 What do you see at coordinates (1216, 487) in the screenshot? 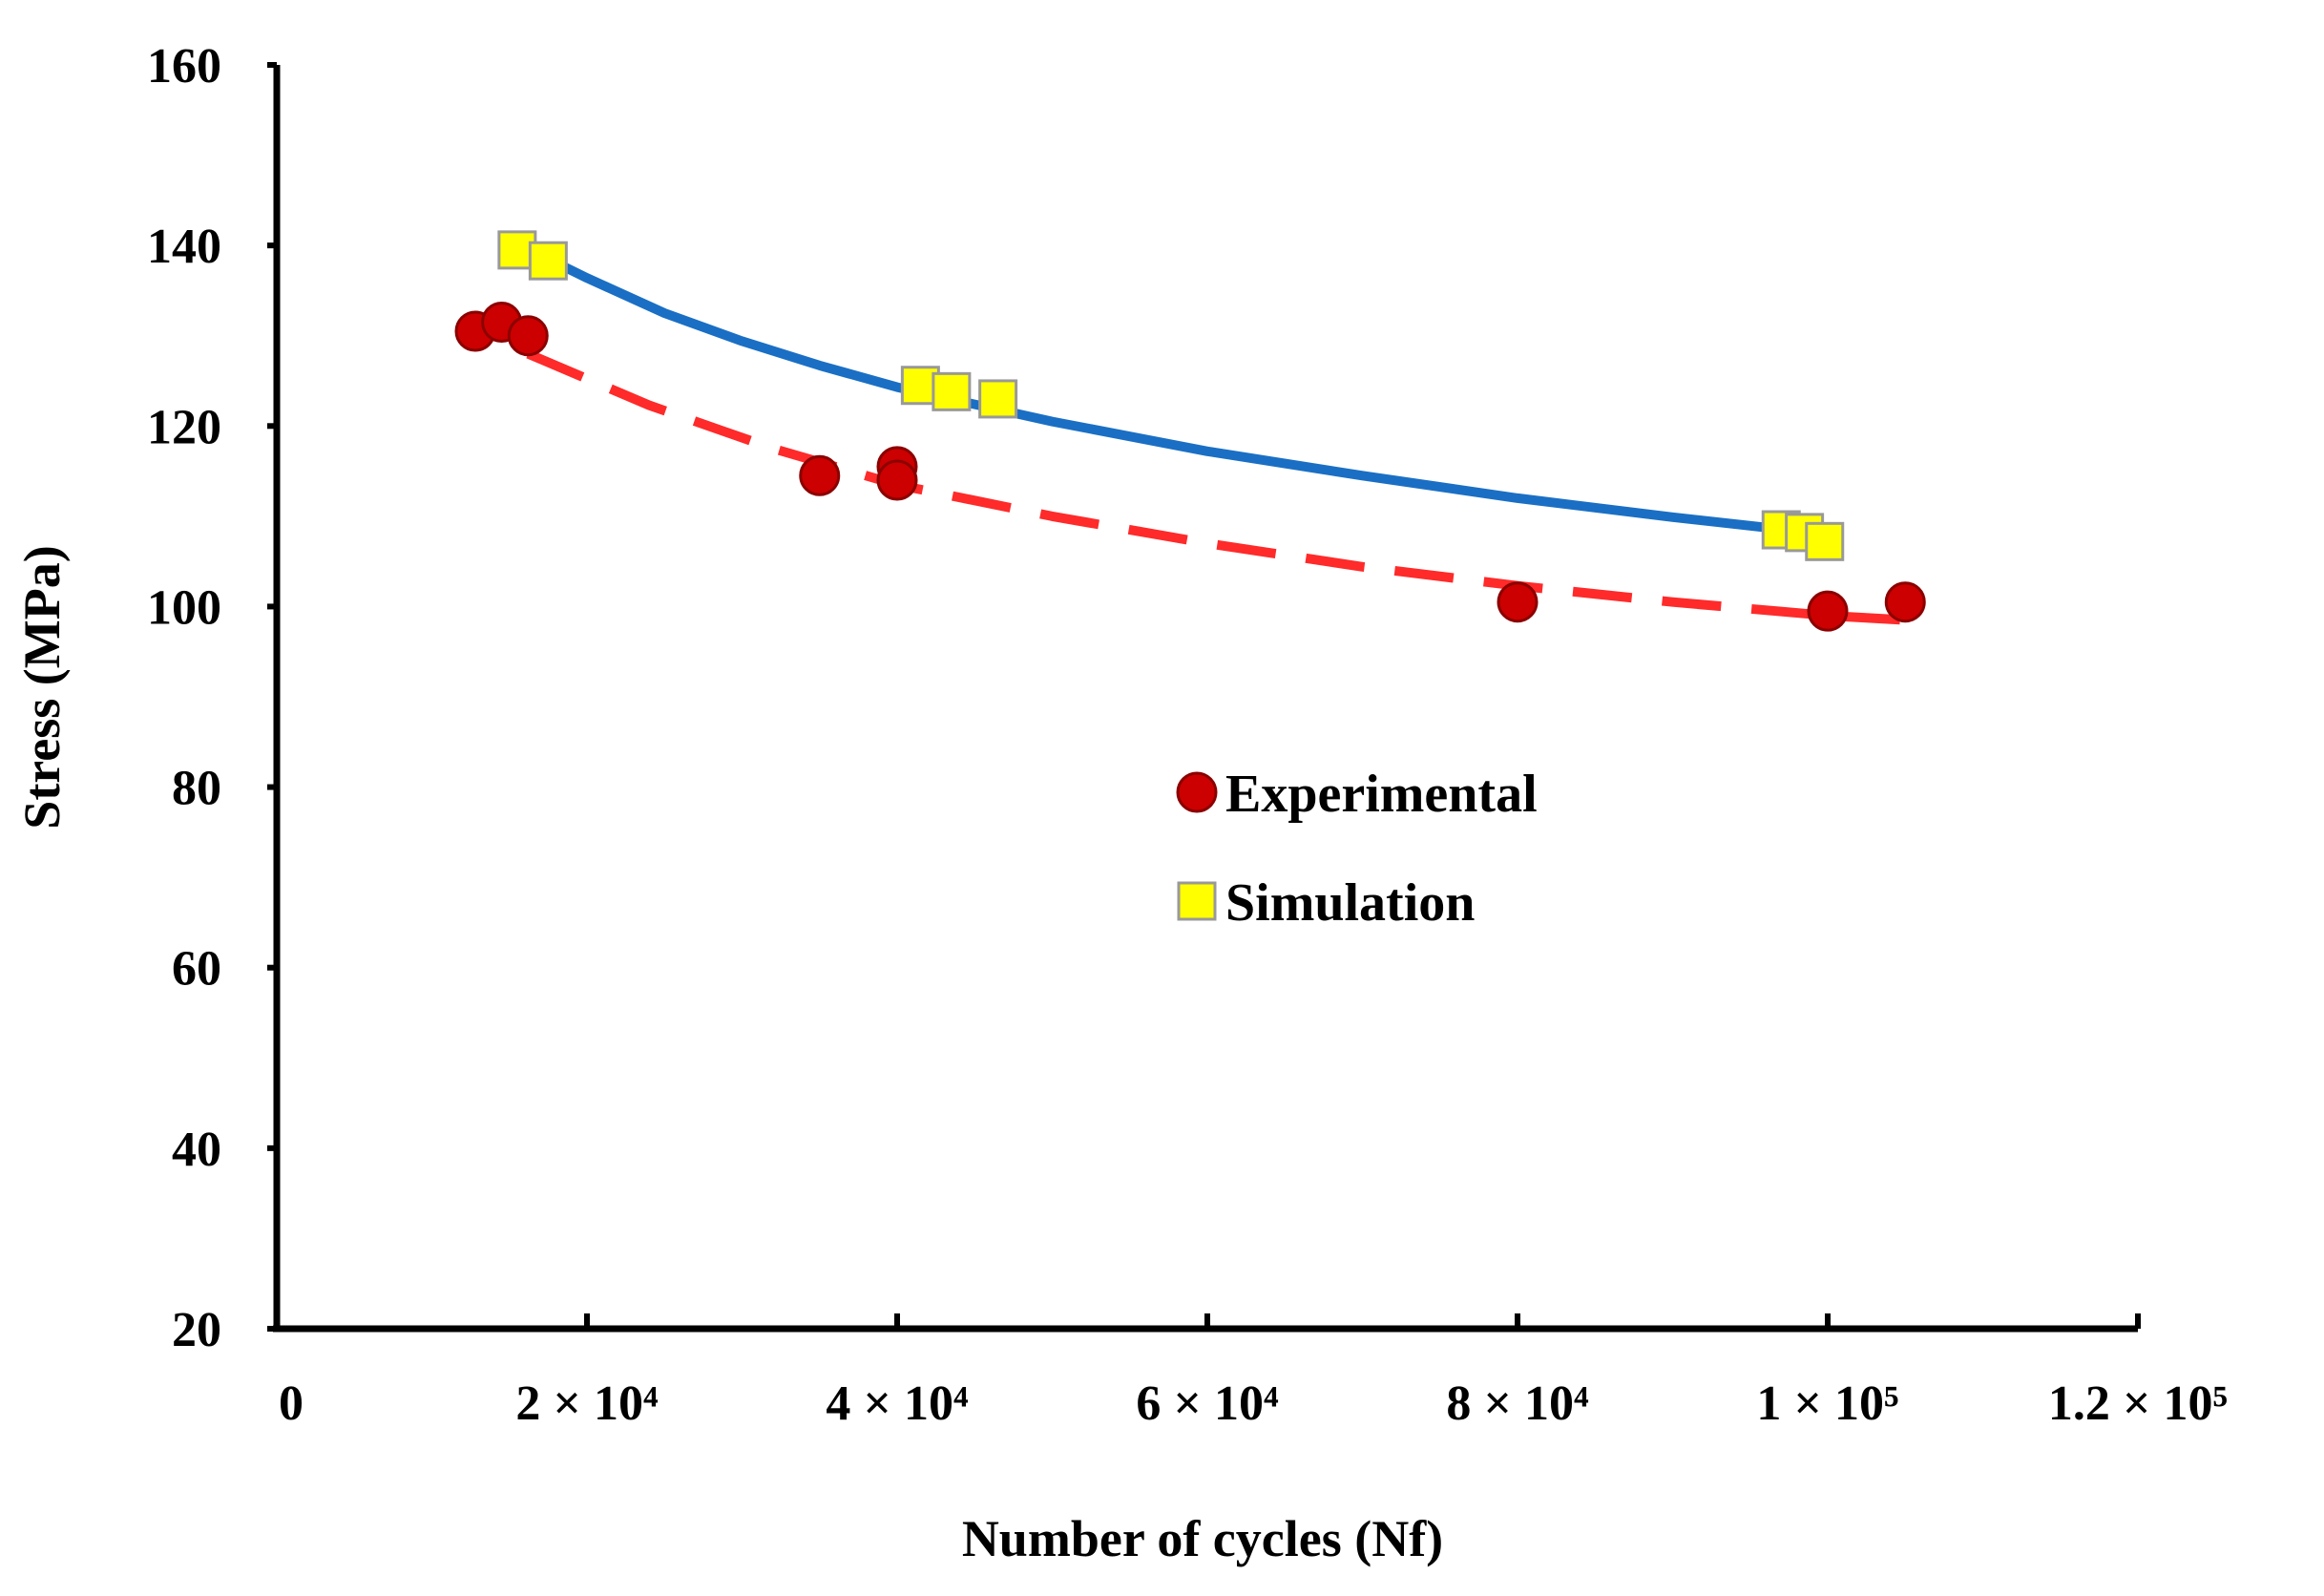
I see `fit-line-experimental` at bounding box center [1216, 487].